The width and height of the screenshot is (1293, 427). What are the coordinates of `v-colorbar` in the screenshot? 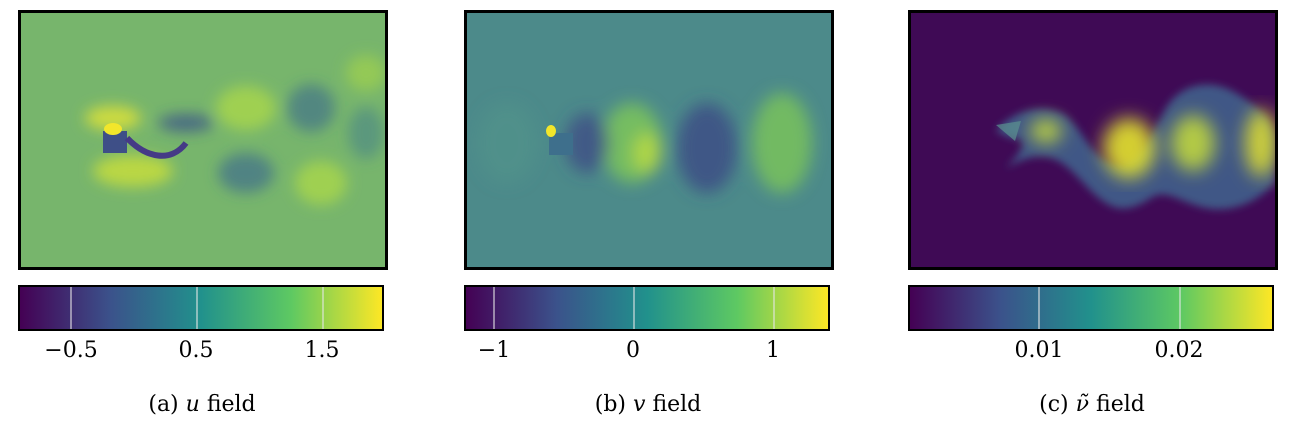 It's located at (647, 308).